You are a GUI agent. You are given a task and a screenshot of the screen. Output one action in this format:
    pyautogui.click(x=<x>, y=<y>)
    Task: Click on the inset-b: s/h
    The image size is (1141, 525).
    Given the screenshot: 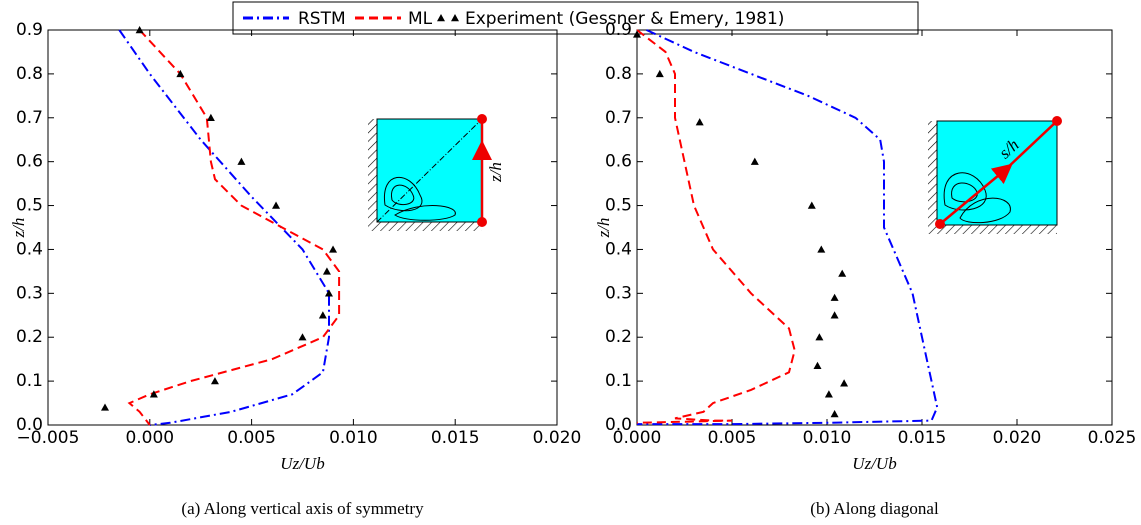 What is the action you would take?
    pyautogui.click(x=995, y=175)
    